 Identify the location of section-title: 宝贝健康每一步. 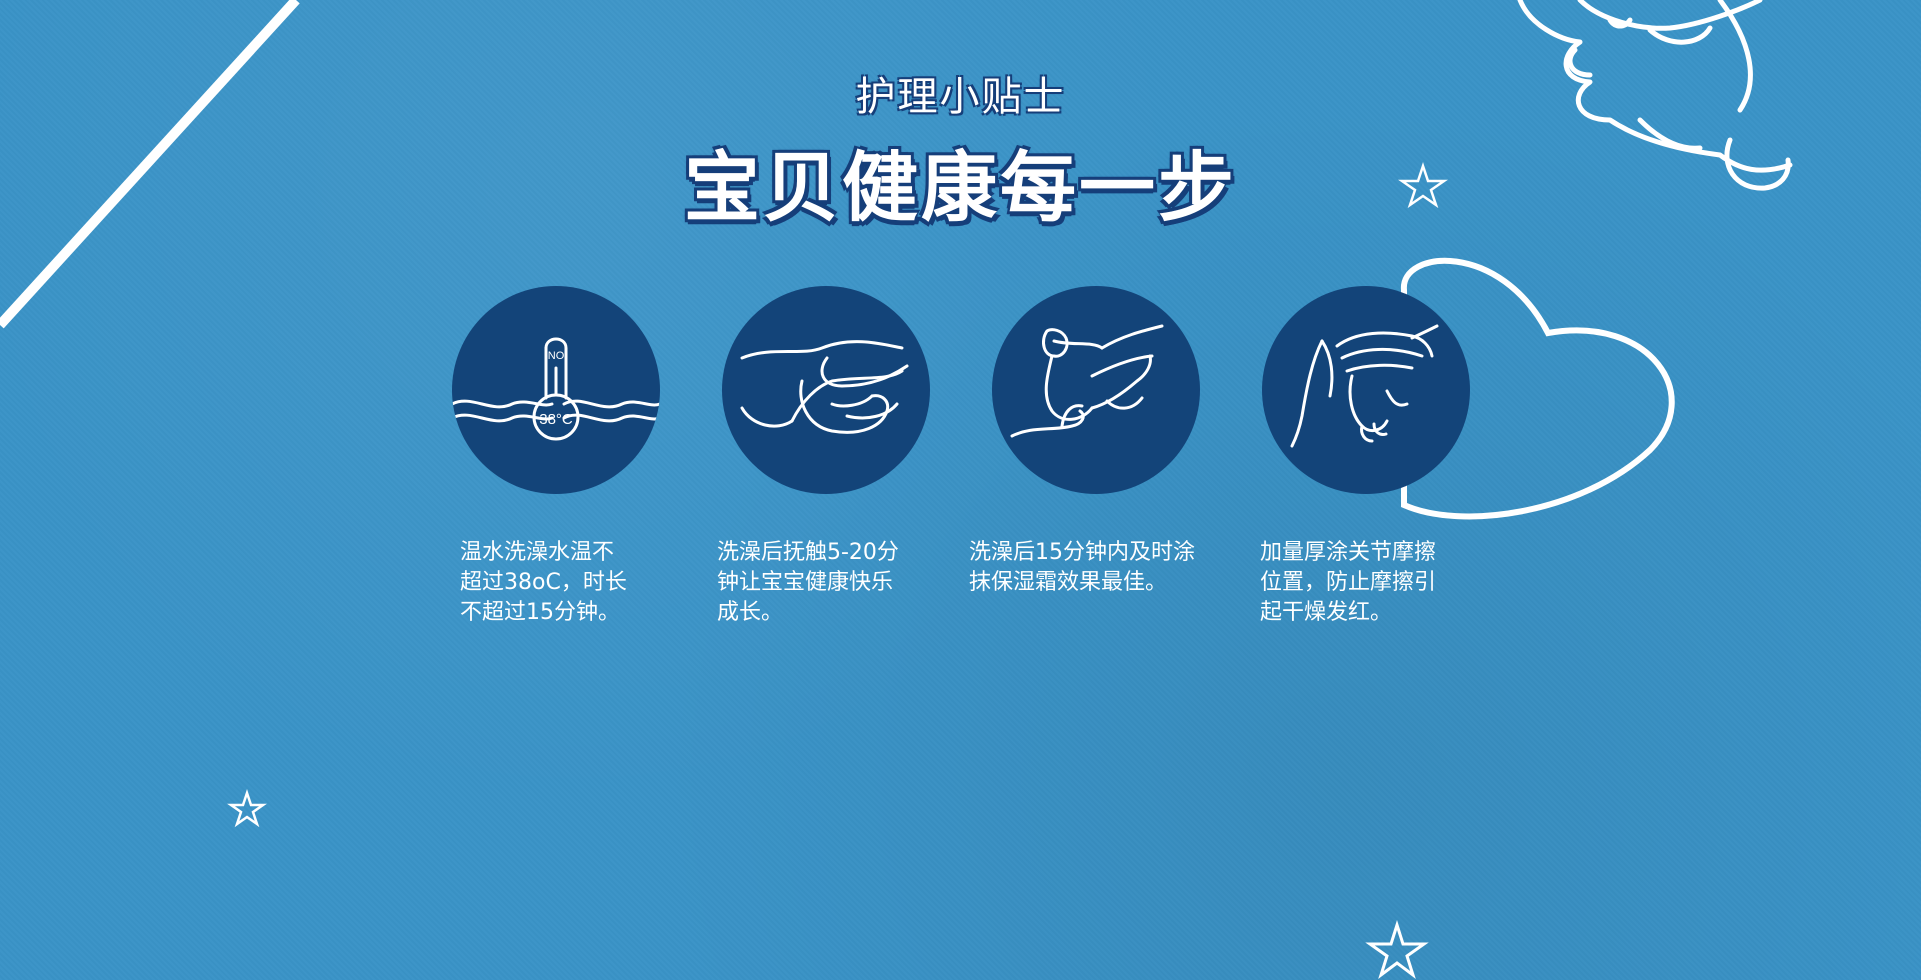
(960, 187).